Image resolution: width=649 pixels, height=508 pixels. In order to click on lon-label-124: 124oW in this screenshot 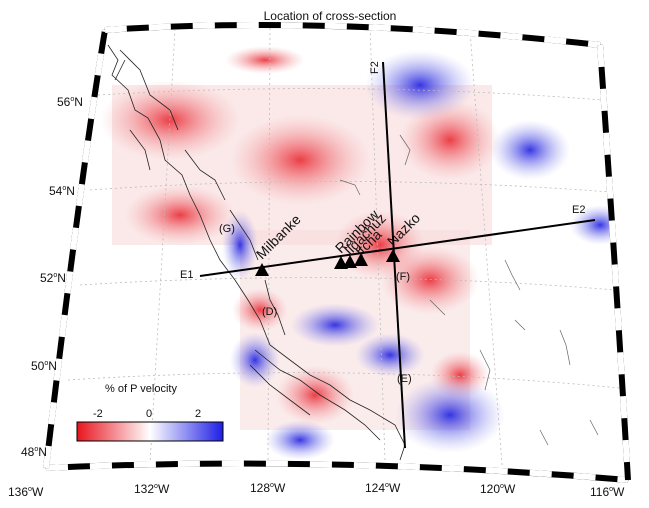, I will do `click(383, 488)`.